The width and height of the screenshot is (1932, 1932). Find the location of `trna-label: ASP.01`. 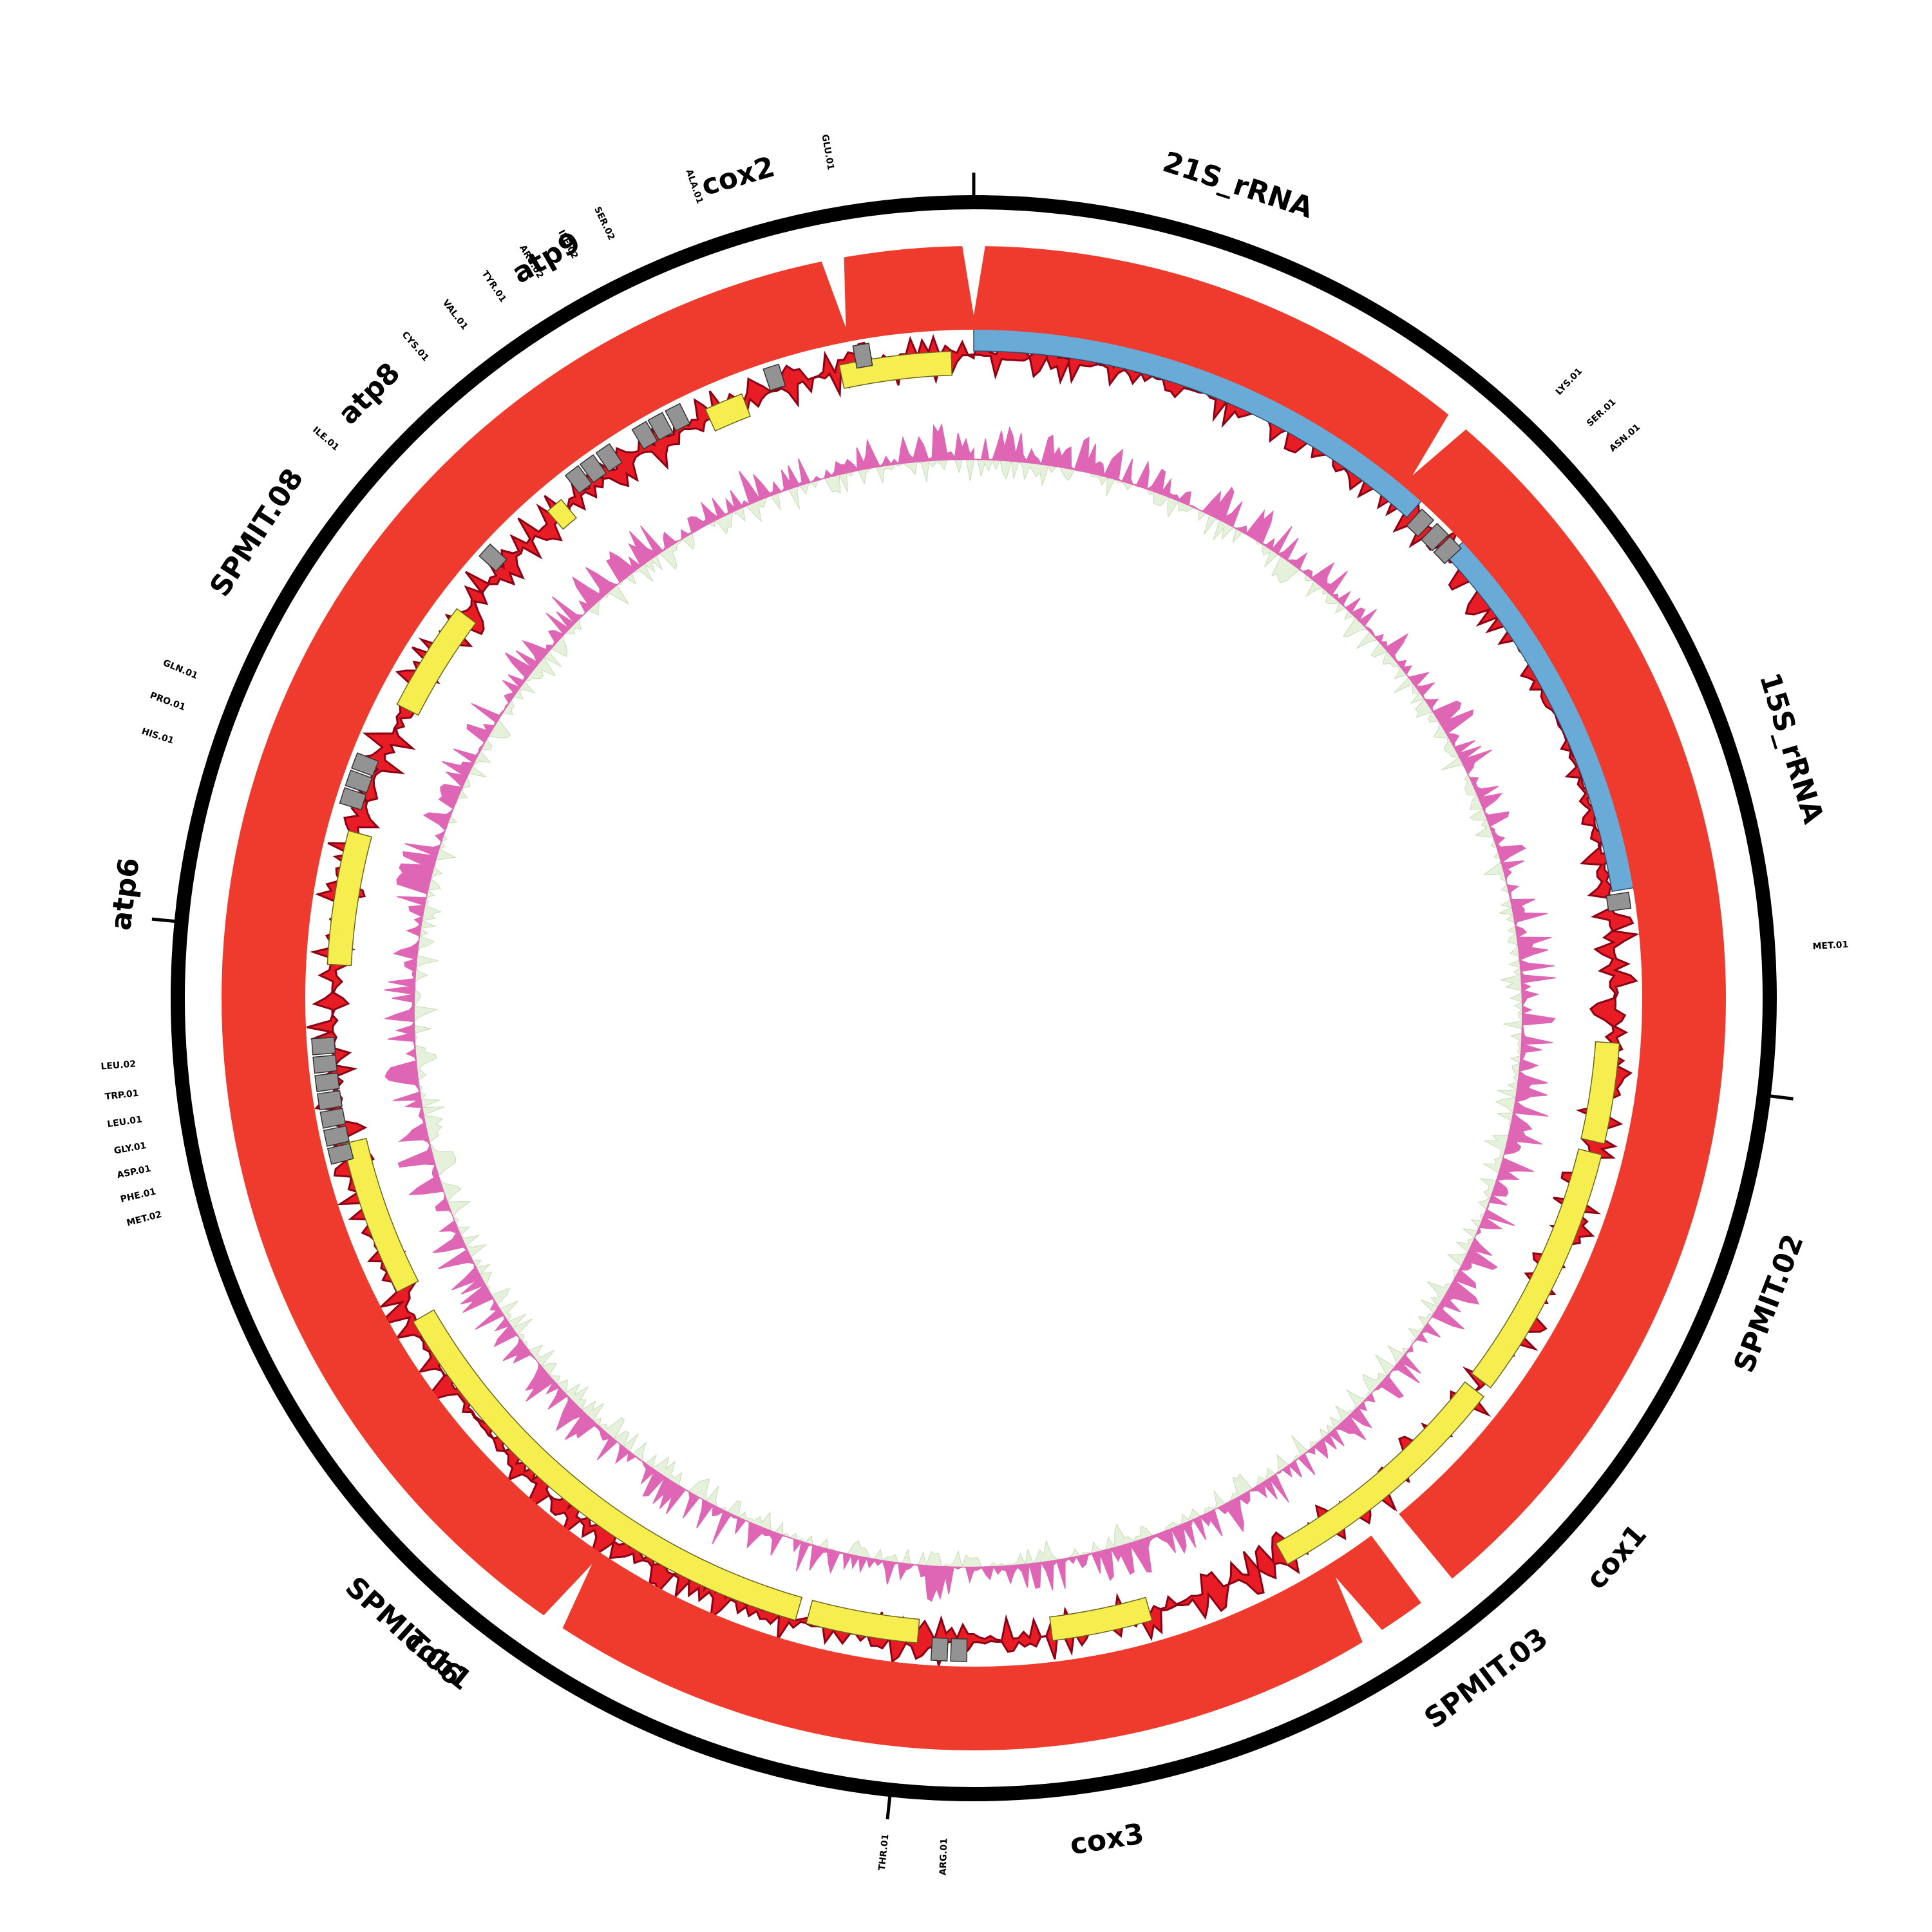

trna-label: ASP.01 is located at coordinates (134, 1172).